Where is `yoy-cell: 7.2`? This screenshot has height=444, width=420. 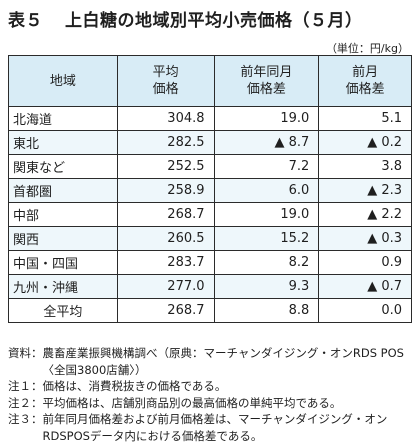
yoy-cell: 7.2 is located at coordinates (266, 166).